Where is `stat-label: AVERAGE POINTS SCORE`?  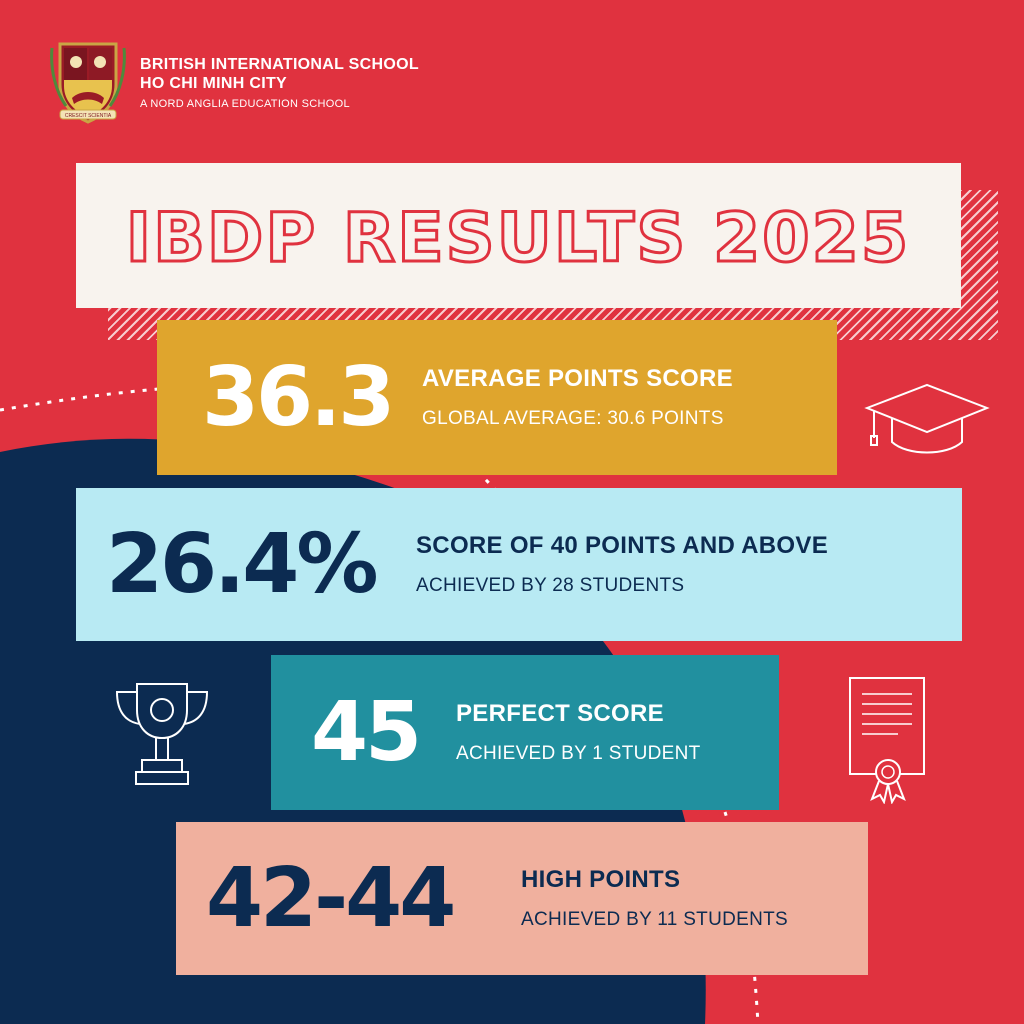 stat-label: AVERAGE POINTS SCORE is located at coordinates (577, 379).